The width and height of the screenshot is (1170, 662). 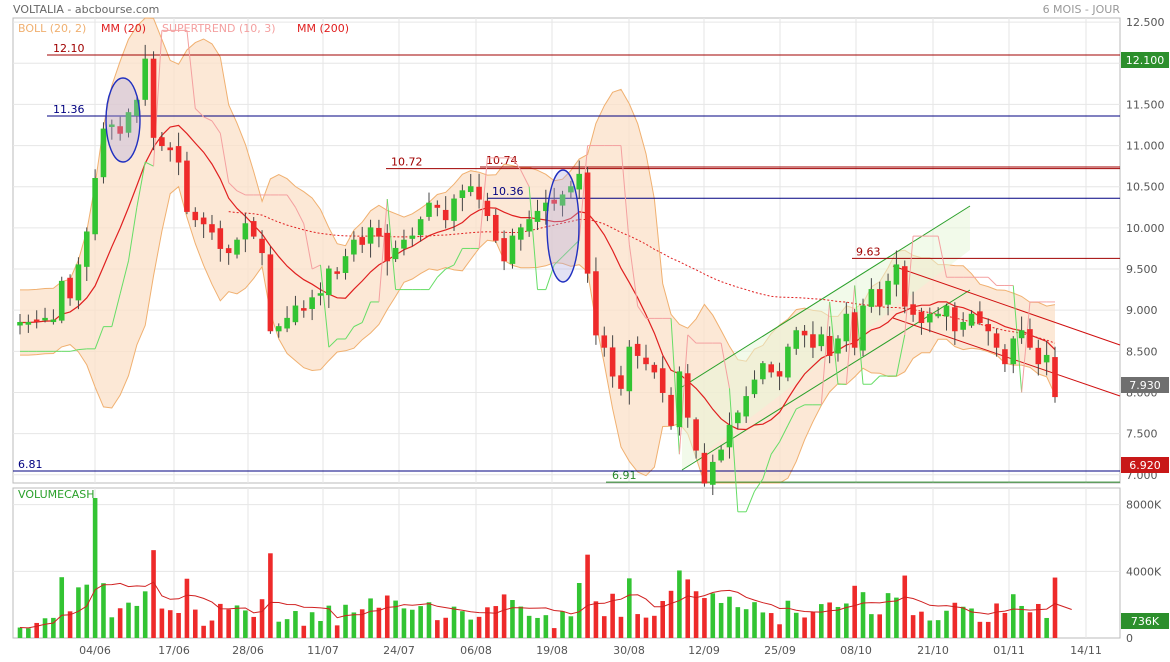 I want to click on min-badge, so click(x=1145, y=465).